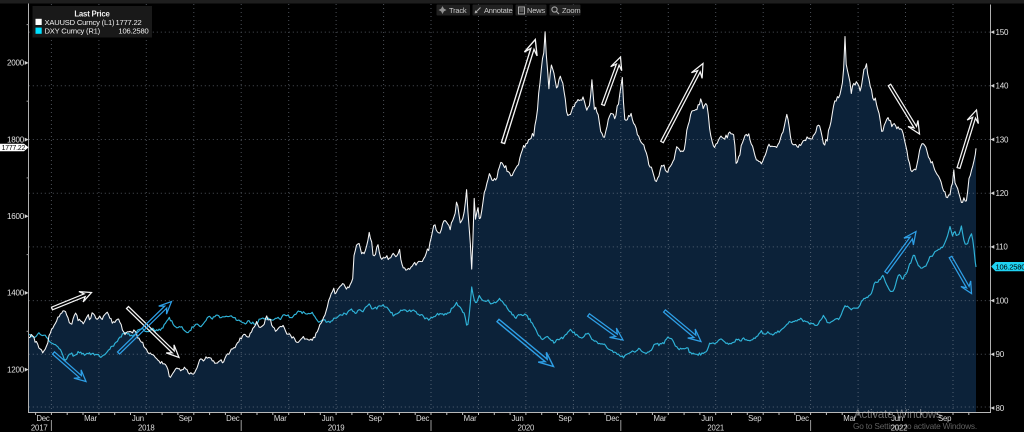  I want to click on svg-text: Zoom, so click(571, 10).